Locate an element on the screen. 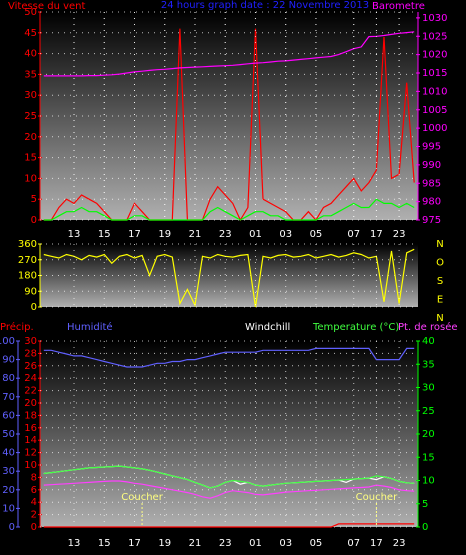  legend-entry: Pt. de rosée is located at coordinates (428, 327).